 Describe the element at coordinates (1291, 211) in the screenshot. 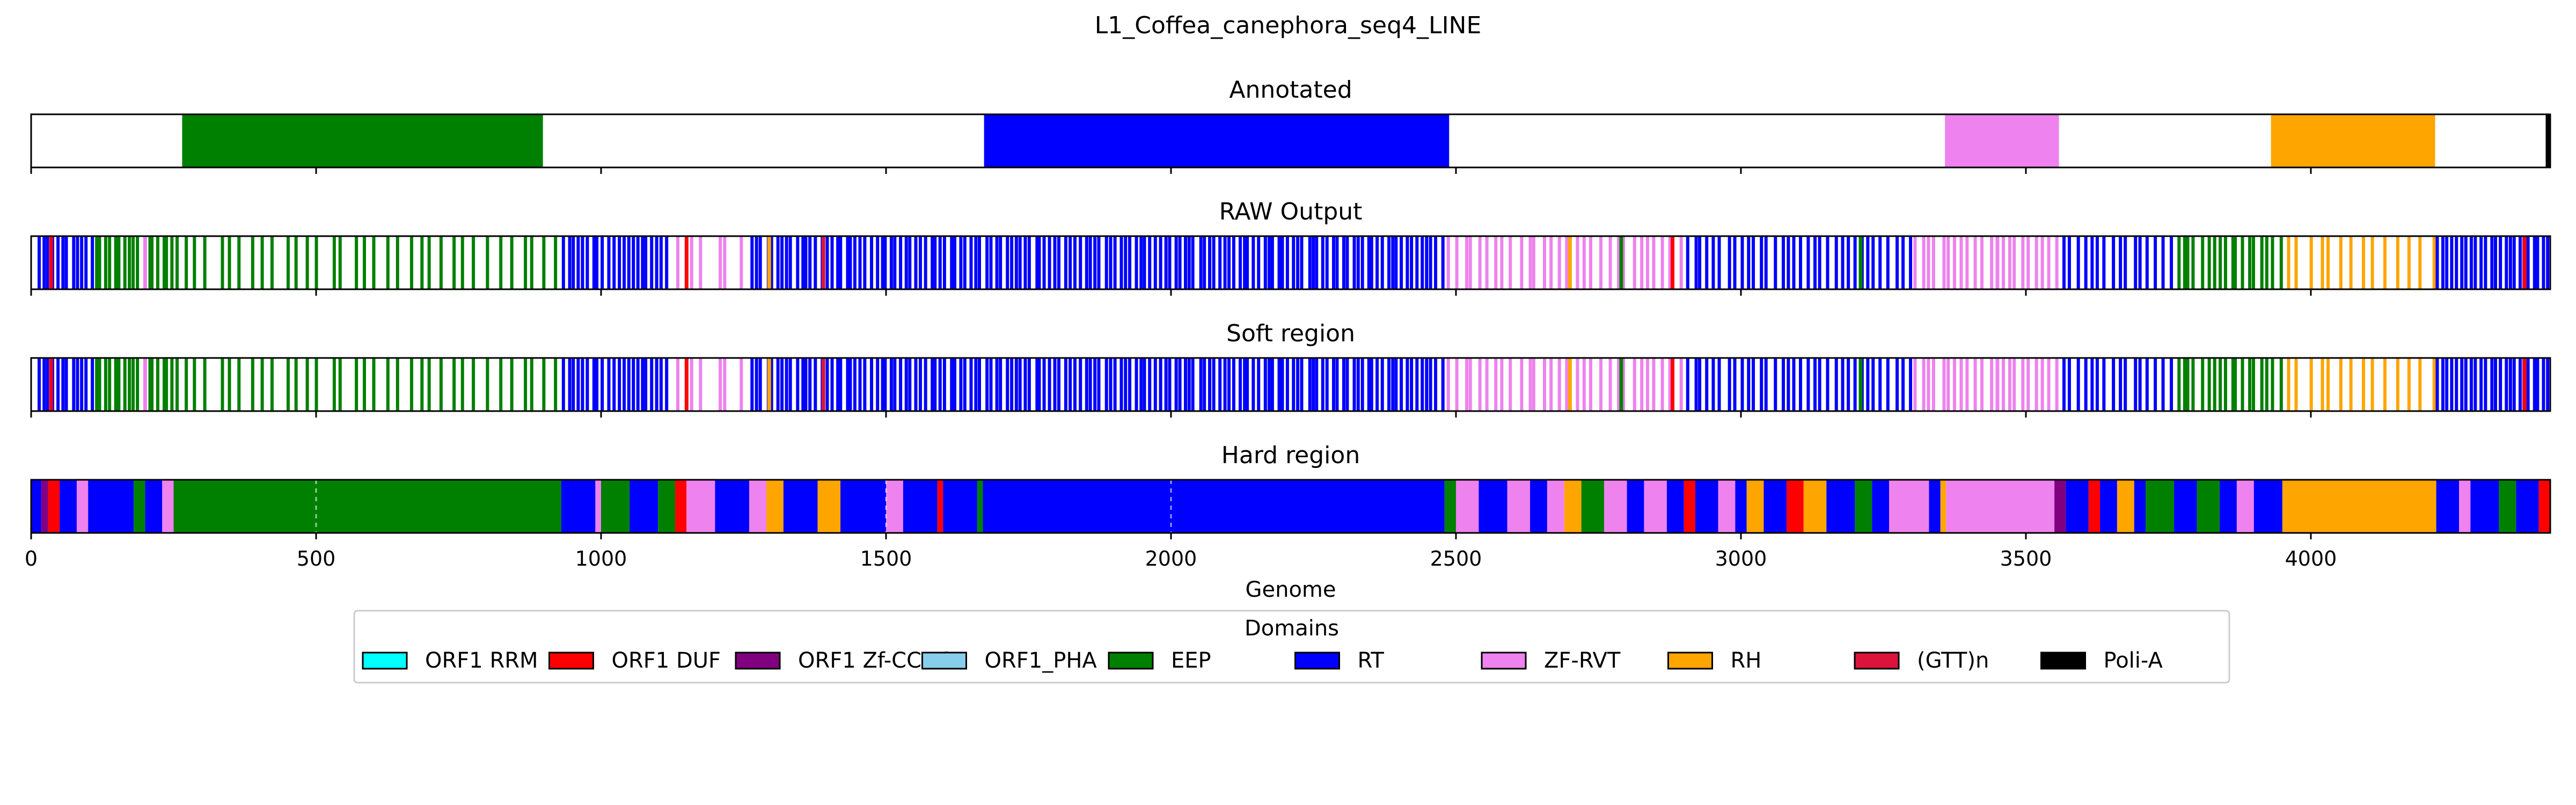

I see `panel-title-raw-output: RAW Output` at that location.